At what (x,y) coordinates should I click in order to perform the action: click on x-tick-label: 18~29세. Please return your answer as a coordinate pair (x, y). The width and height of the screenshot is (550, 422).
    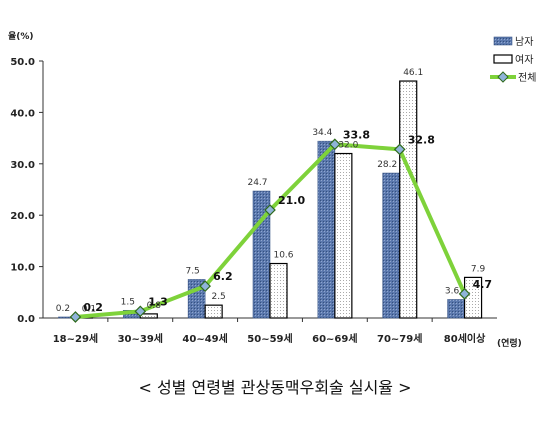
    Looking at the image, I should click on (75, 338).